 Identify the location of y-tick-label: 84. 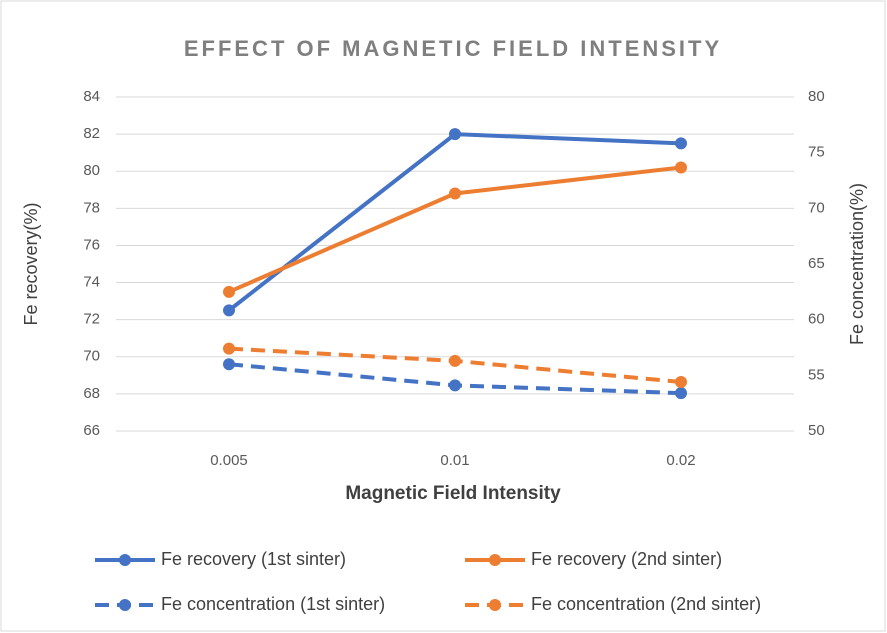
(91, 96).